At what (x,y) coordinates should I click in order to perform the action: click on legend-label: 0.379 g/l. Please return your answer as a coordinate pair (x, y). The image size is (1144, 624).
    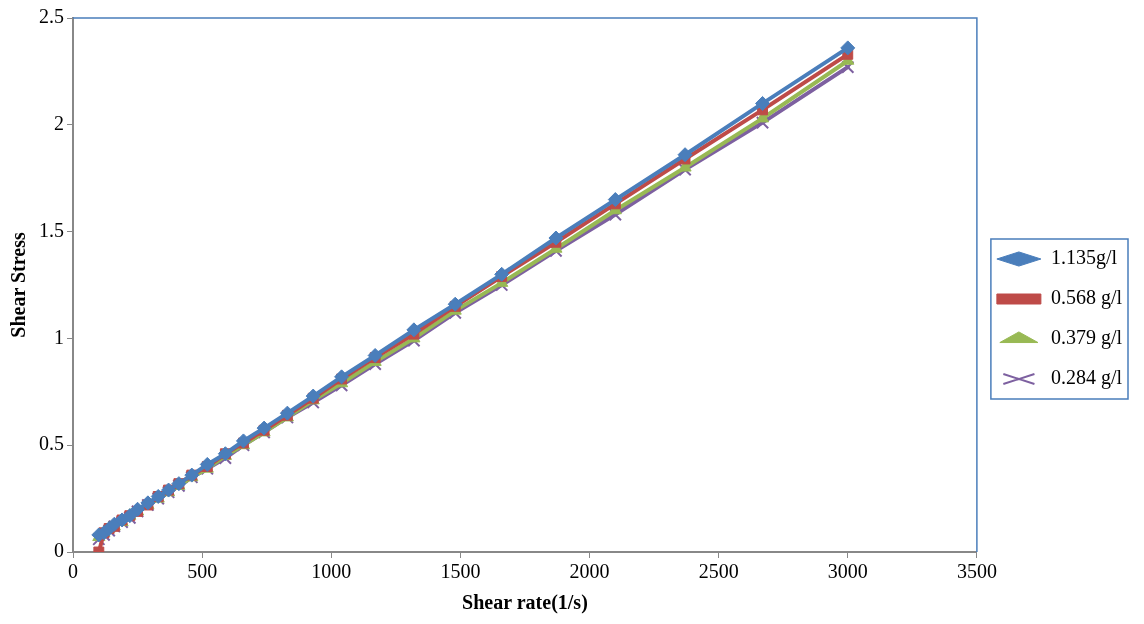
    Looking at the image, I should click on (1086, 338).